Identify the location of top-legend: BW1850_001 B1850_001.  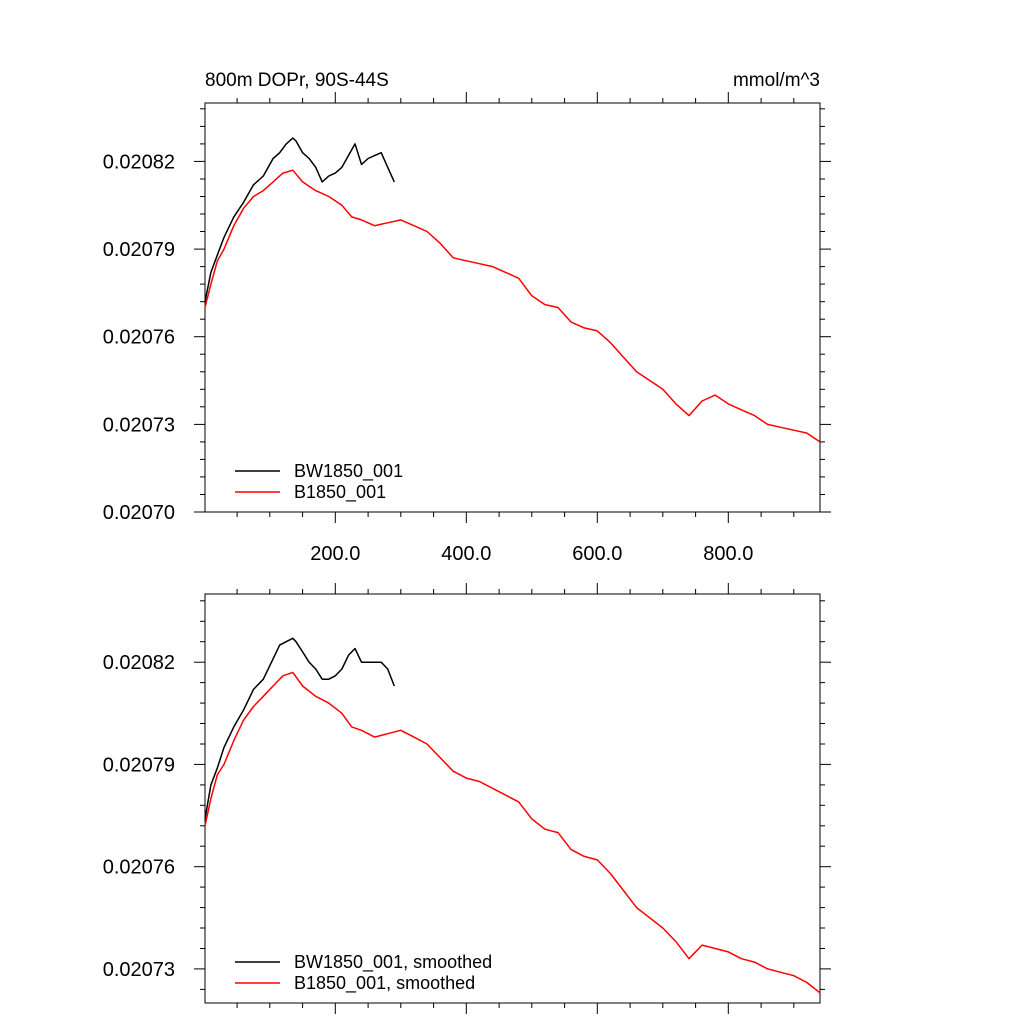
(319, 482).